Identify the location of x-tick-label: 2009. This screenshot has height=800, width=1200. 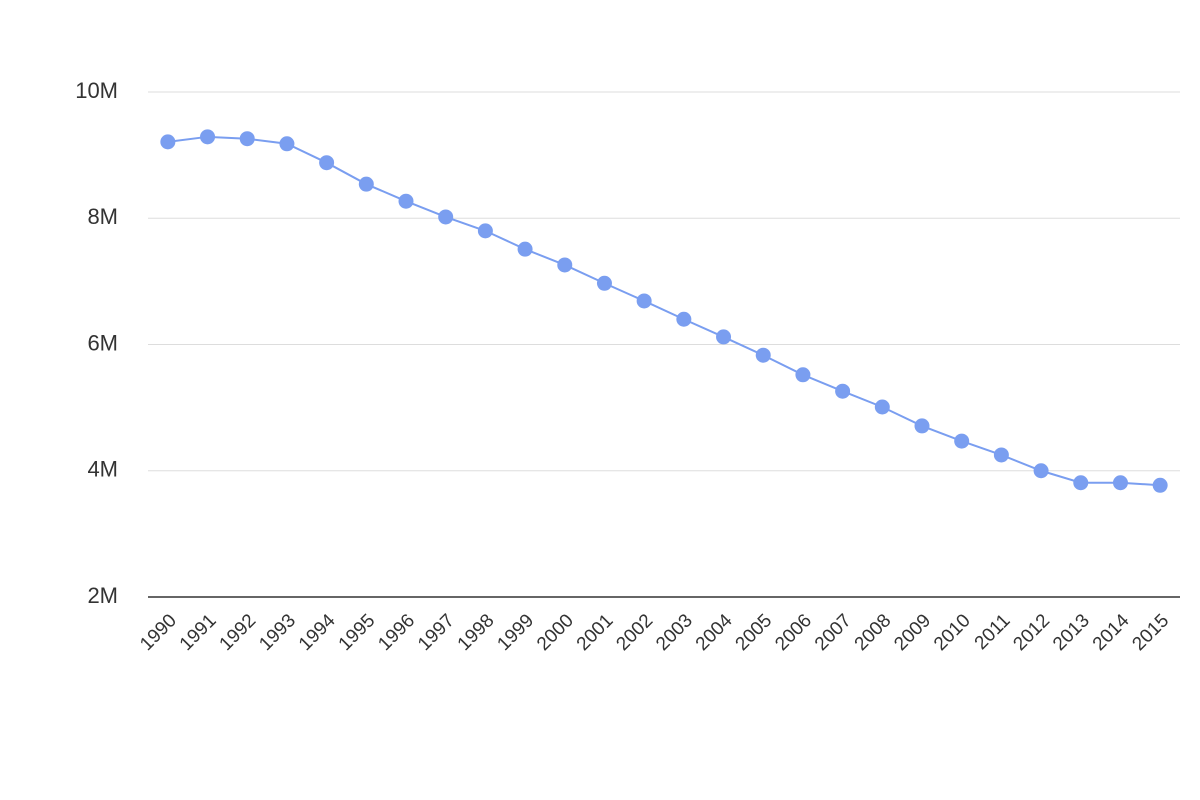
(912, 632).